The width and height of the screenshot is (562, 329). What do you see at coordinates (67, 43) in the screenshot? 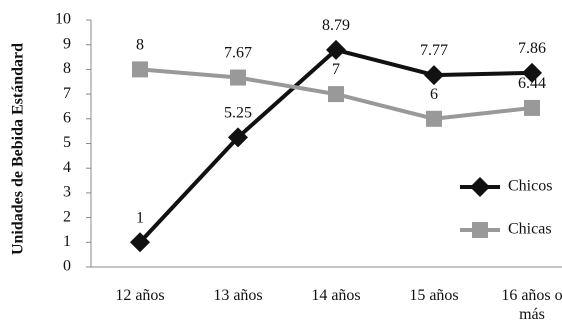
I see `y-tick-label: 9` at bounding box center [67, 43].